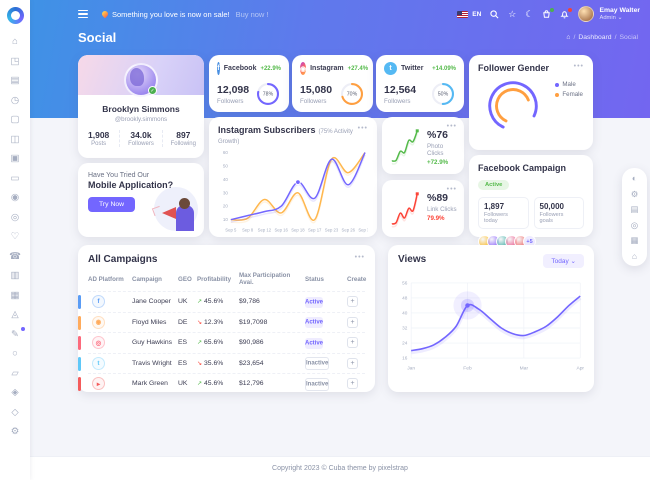  I want to click on sidebar-item-project: ◷, so click(15, 101).